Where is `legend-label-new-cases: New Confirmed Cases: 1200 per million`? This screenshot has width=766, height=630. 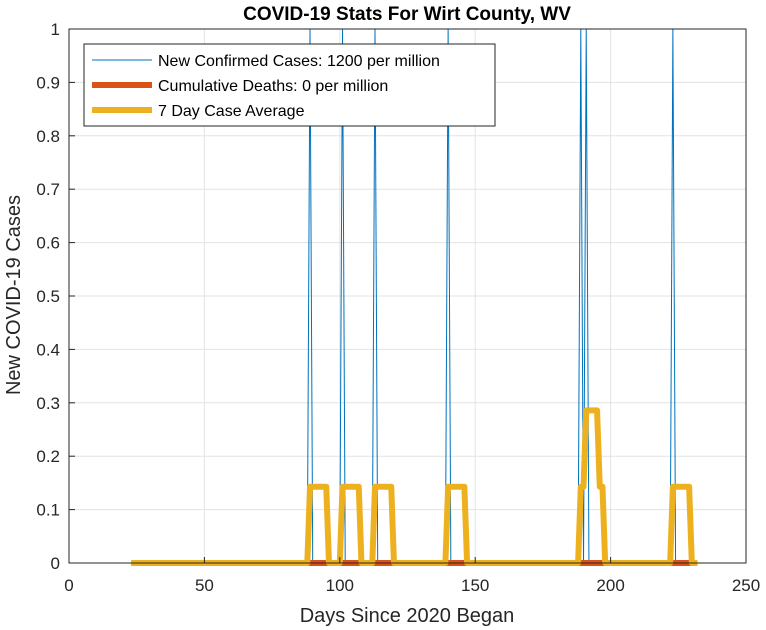 legend-label-new-cases: New Confirmed Cases: 1200 per million is located at coordinates (299, 61).